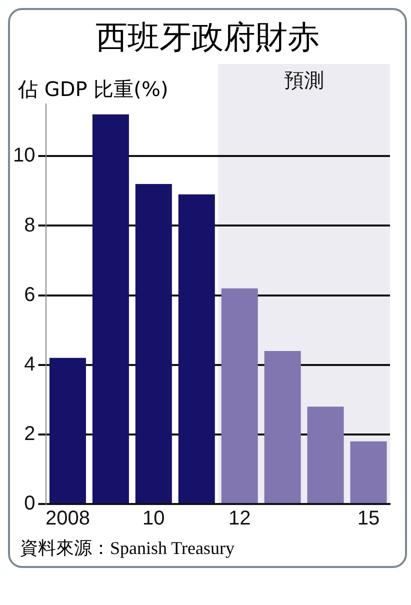 The width and height of the screenshot is (411, 605). Describe the element at coordinates (153, 519) in the screenshot. I see `x-tick-label: 10` at that location.